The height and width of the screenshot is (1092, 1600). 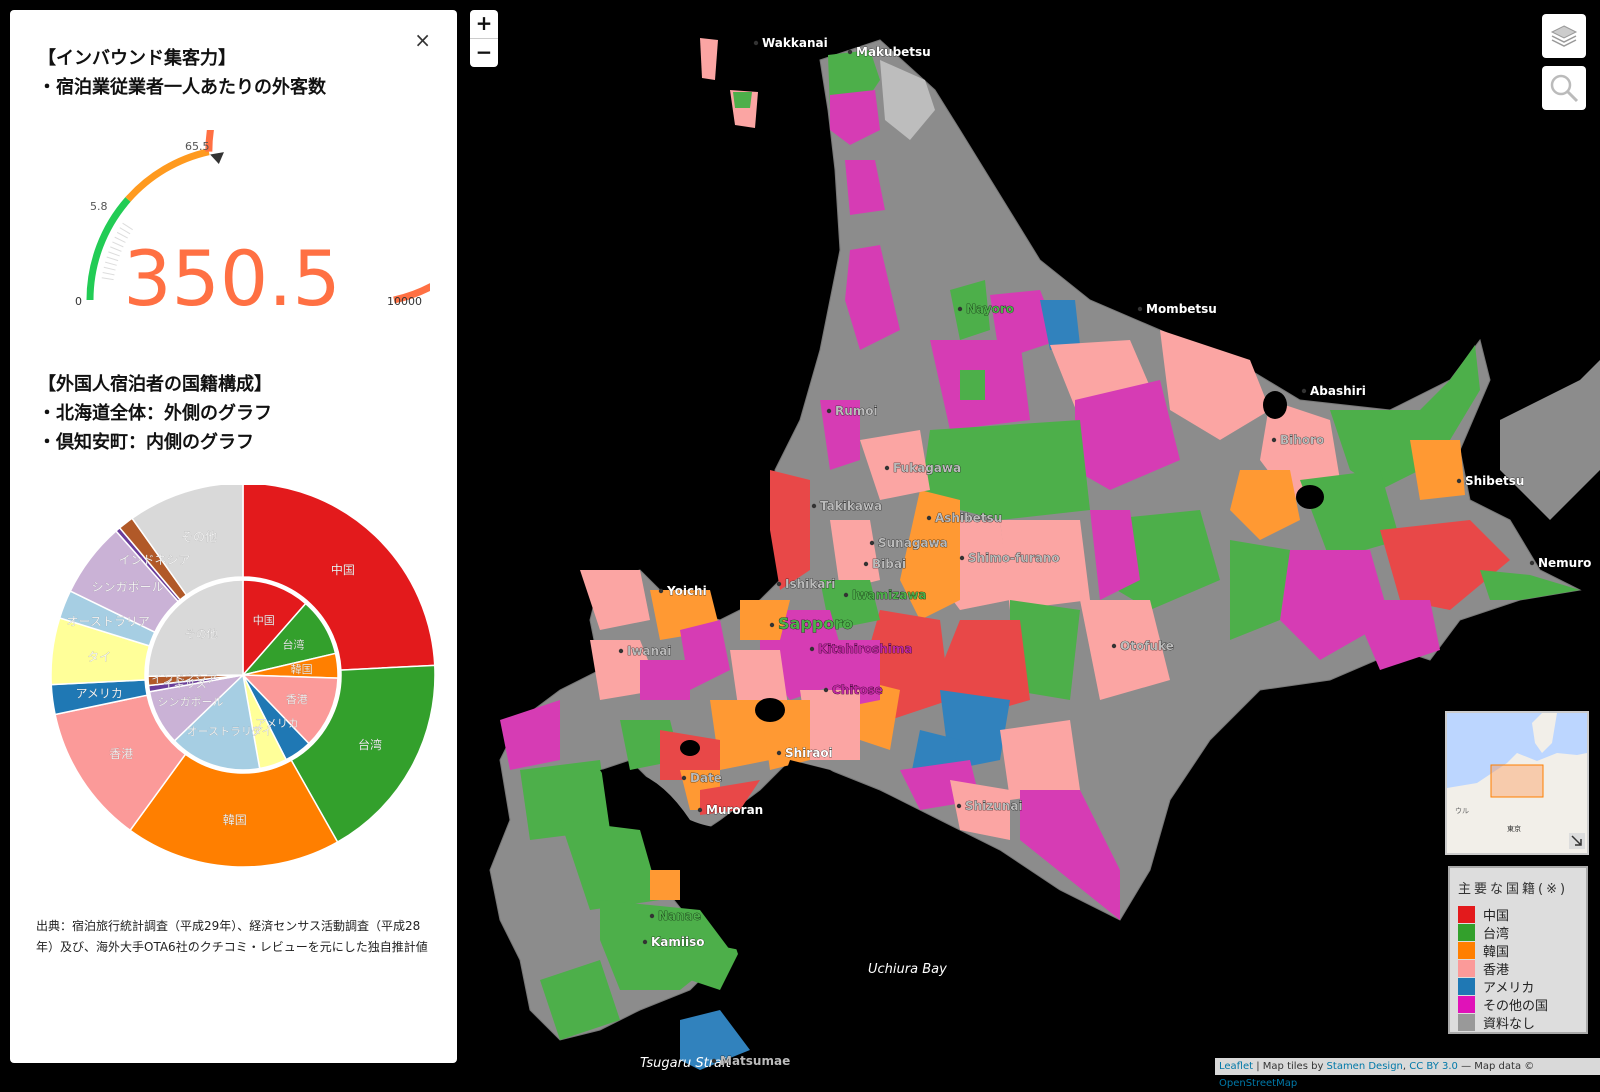 I want to click on region-nemuro, so click(x=1530, y=585).